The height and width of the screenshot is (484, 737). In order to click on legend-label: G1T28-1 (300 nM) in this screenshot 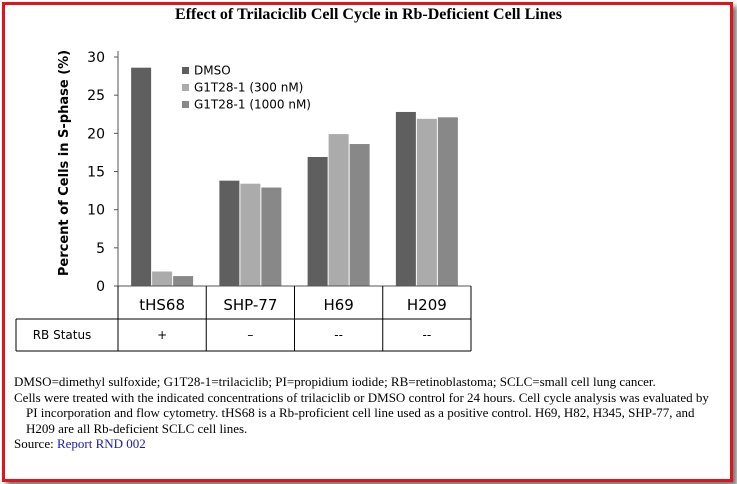, I will do `click(248, 88)`.